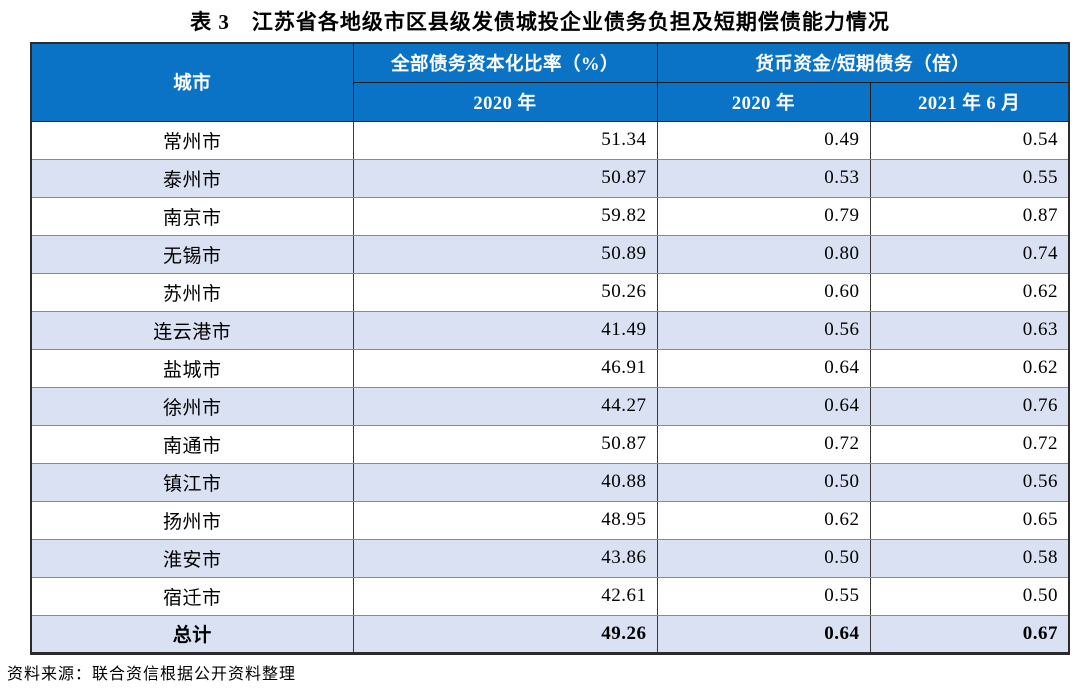 The image size is (1080, 694). Describe the element at coordinates (969, 520) in the screenshot. I see `cash-2021-cell: 0.65` at that location.